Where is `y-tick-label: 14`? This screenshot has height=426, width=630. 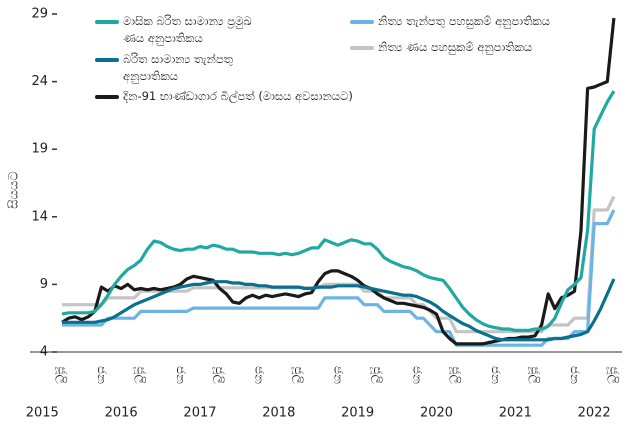 y-tick-label: 14 is located at coordinates (39, 216).